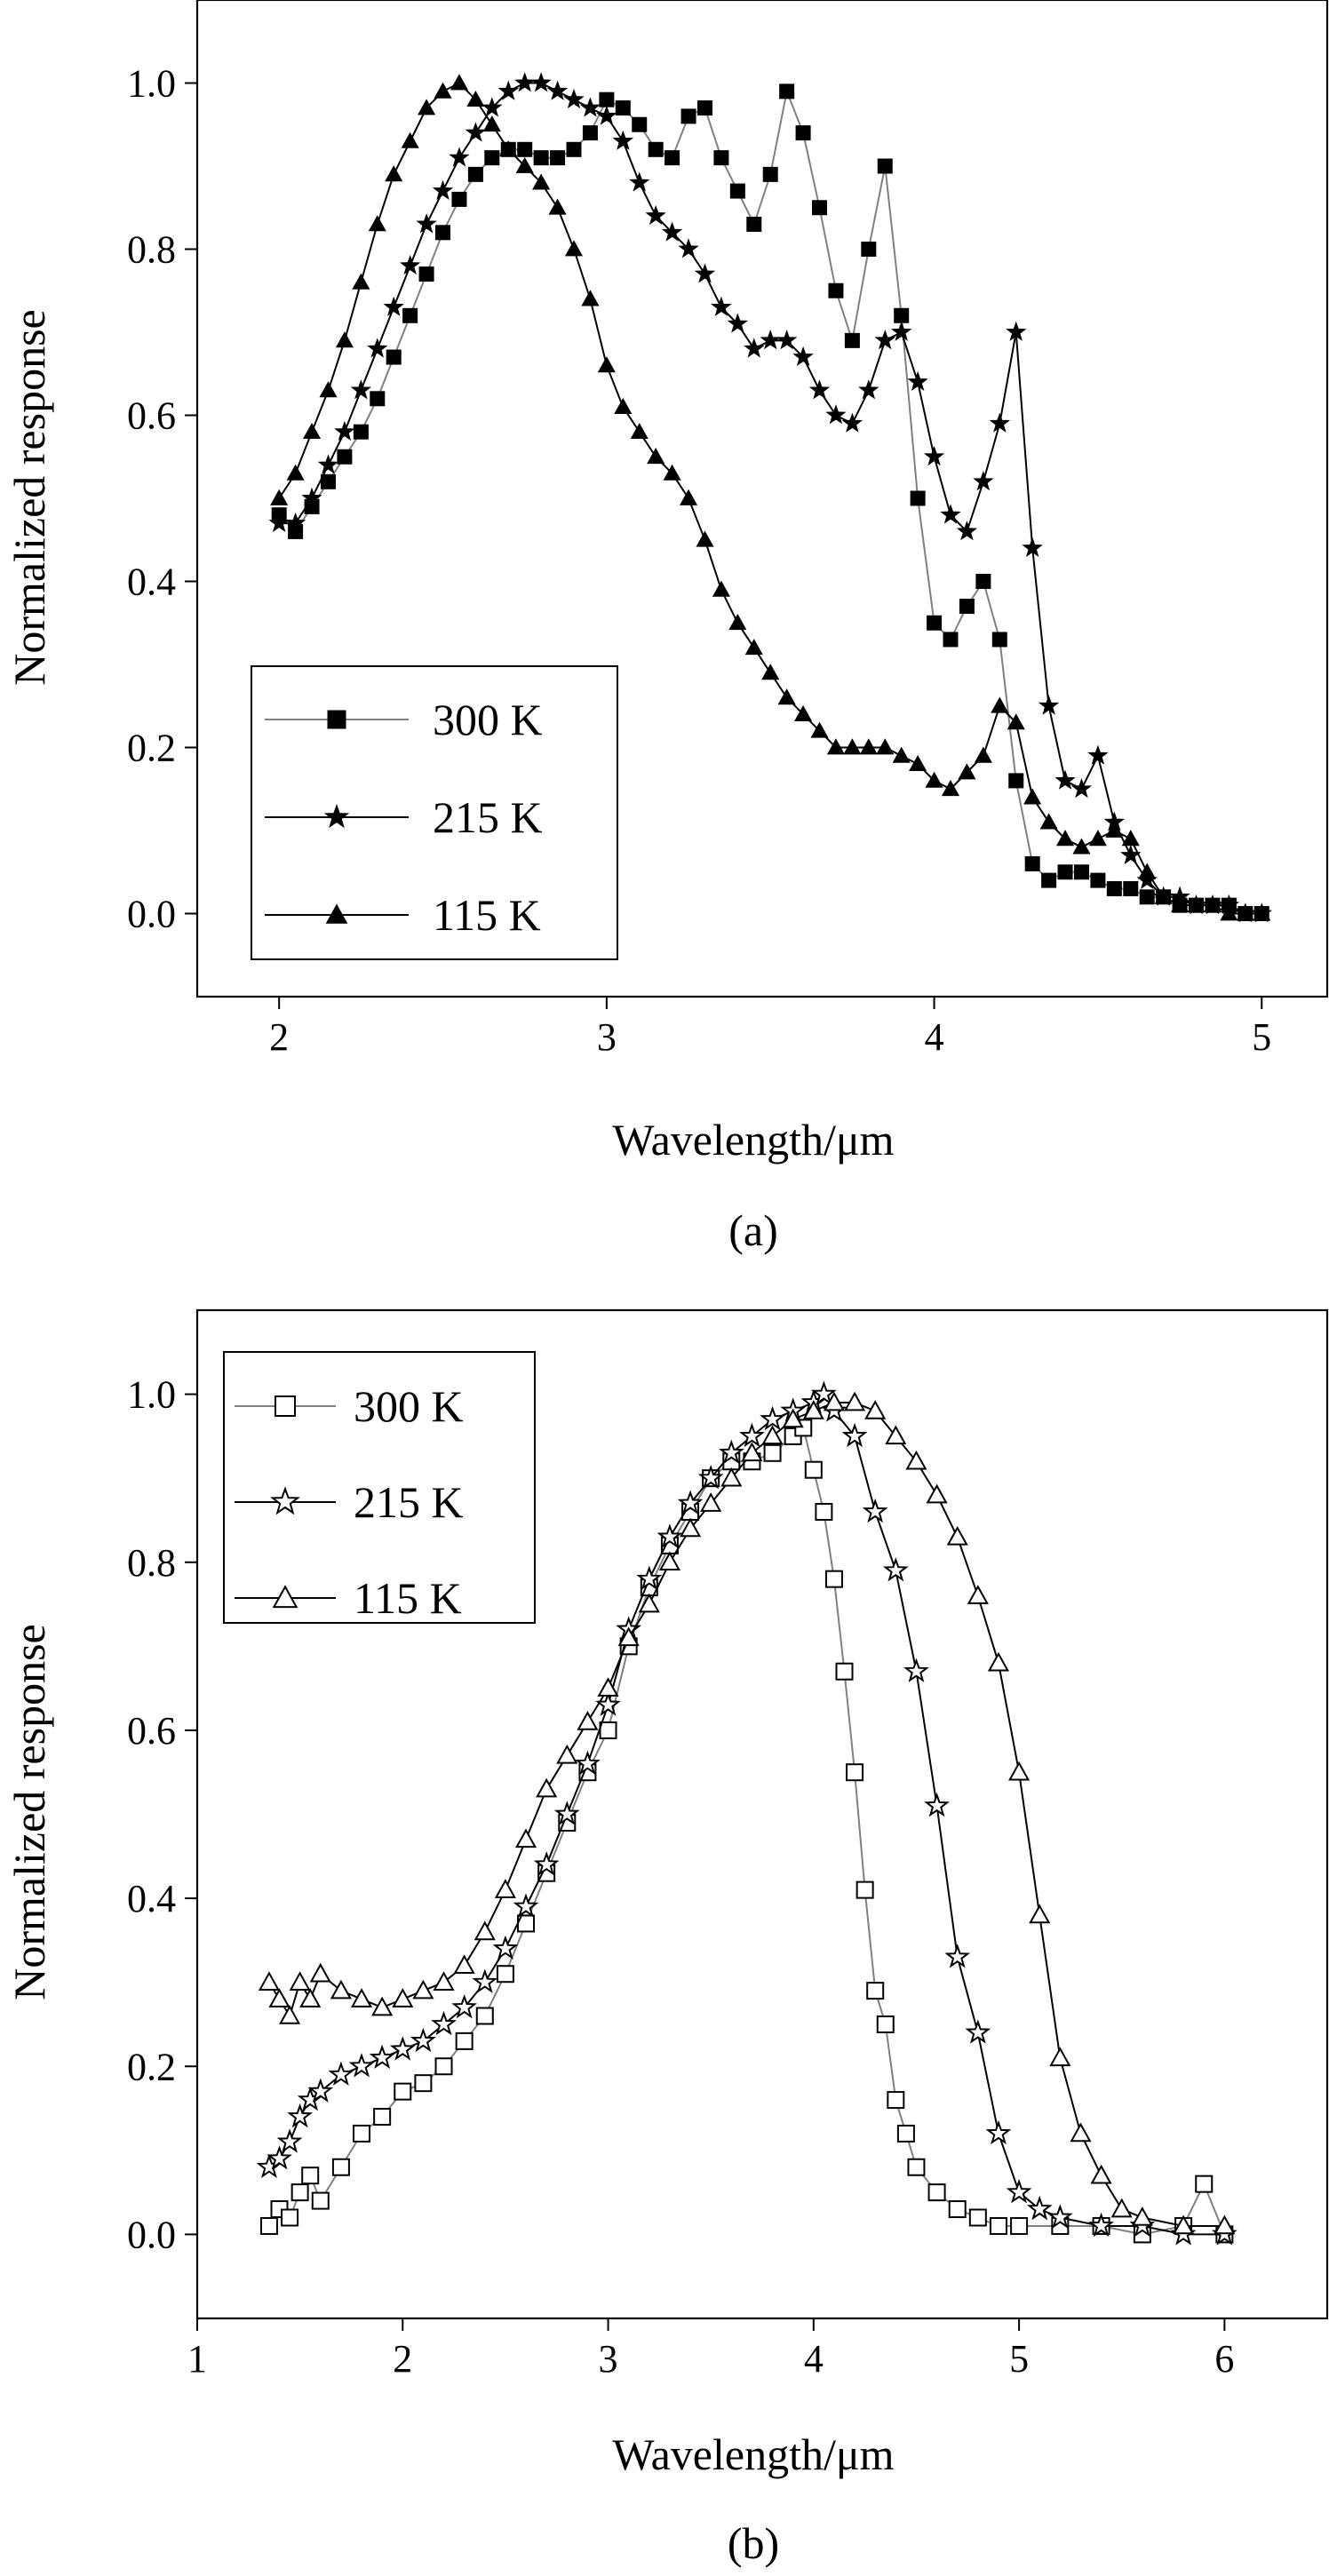  I want to click on x-tick-label: 6, so click(1224, 2359).